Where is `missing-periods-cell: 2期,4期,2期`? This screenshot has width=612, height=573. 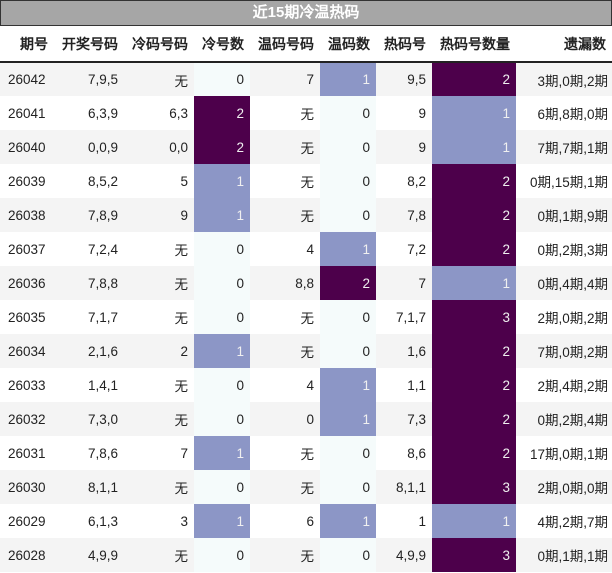 missing-periods-cell: 2期,4期,2期 is located at coordinates (564, 385).